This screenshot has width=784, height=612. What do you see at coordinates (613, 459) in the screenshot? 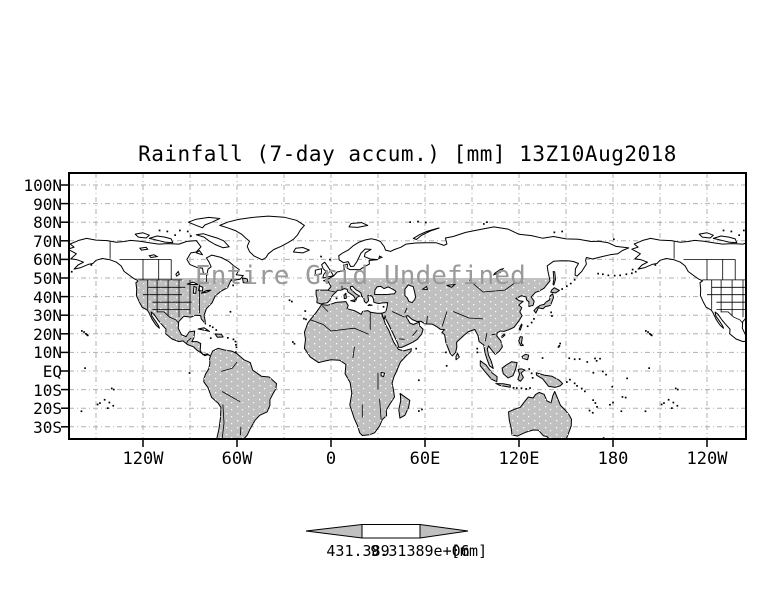
I see `lon-tick-label: 180` at bounding box center [613, 459].